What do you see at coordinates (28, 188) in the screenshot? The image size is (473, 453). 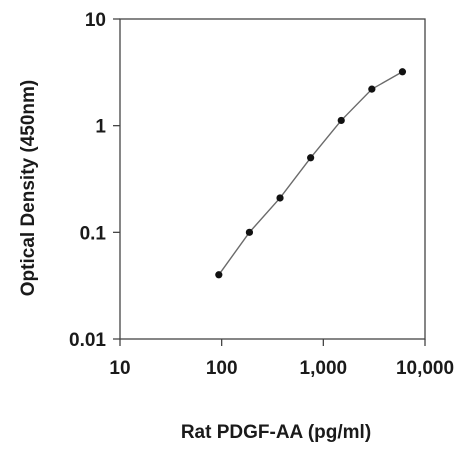 I see `y-axis-title: Optical Density (450nm)` at bounding box center [28, 188].